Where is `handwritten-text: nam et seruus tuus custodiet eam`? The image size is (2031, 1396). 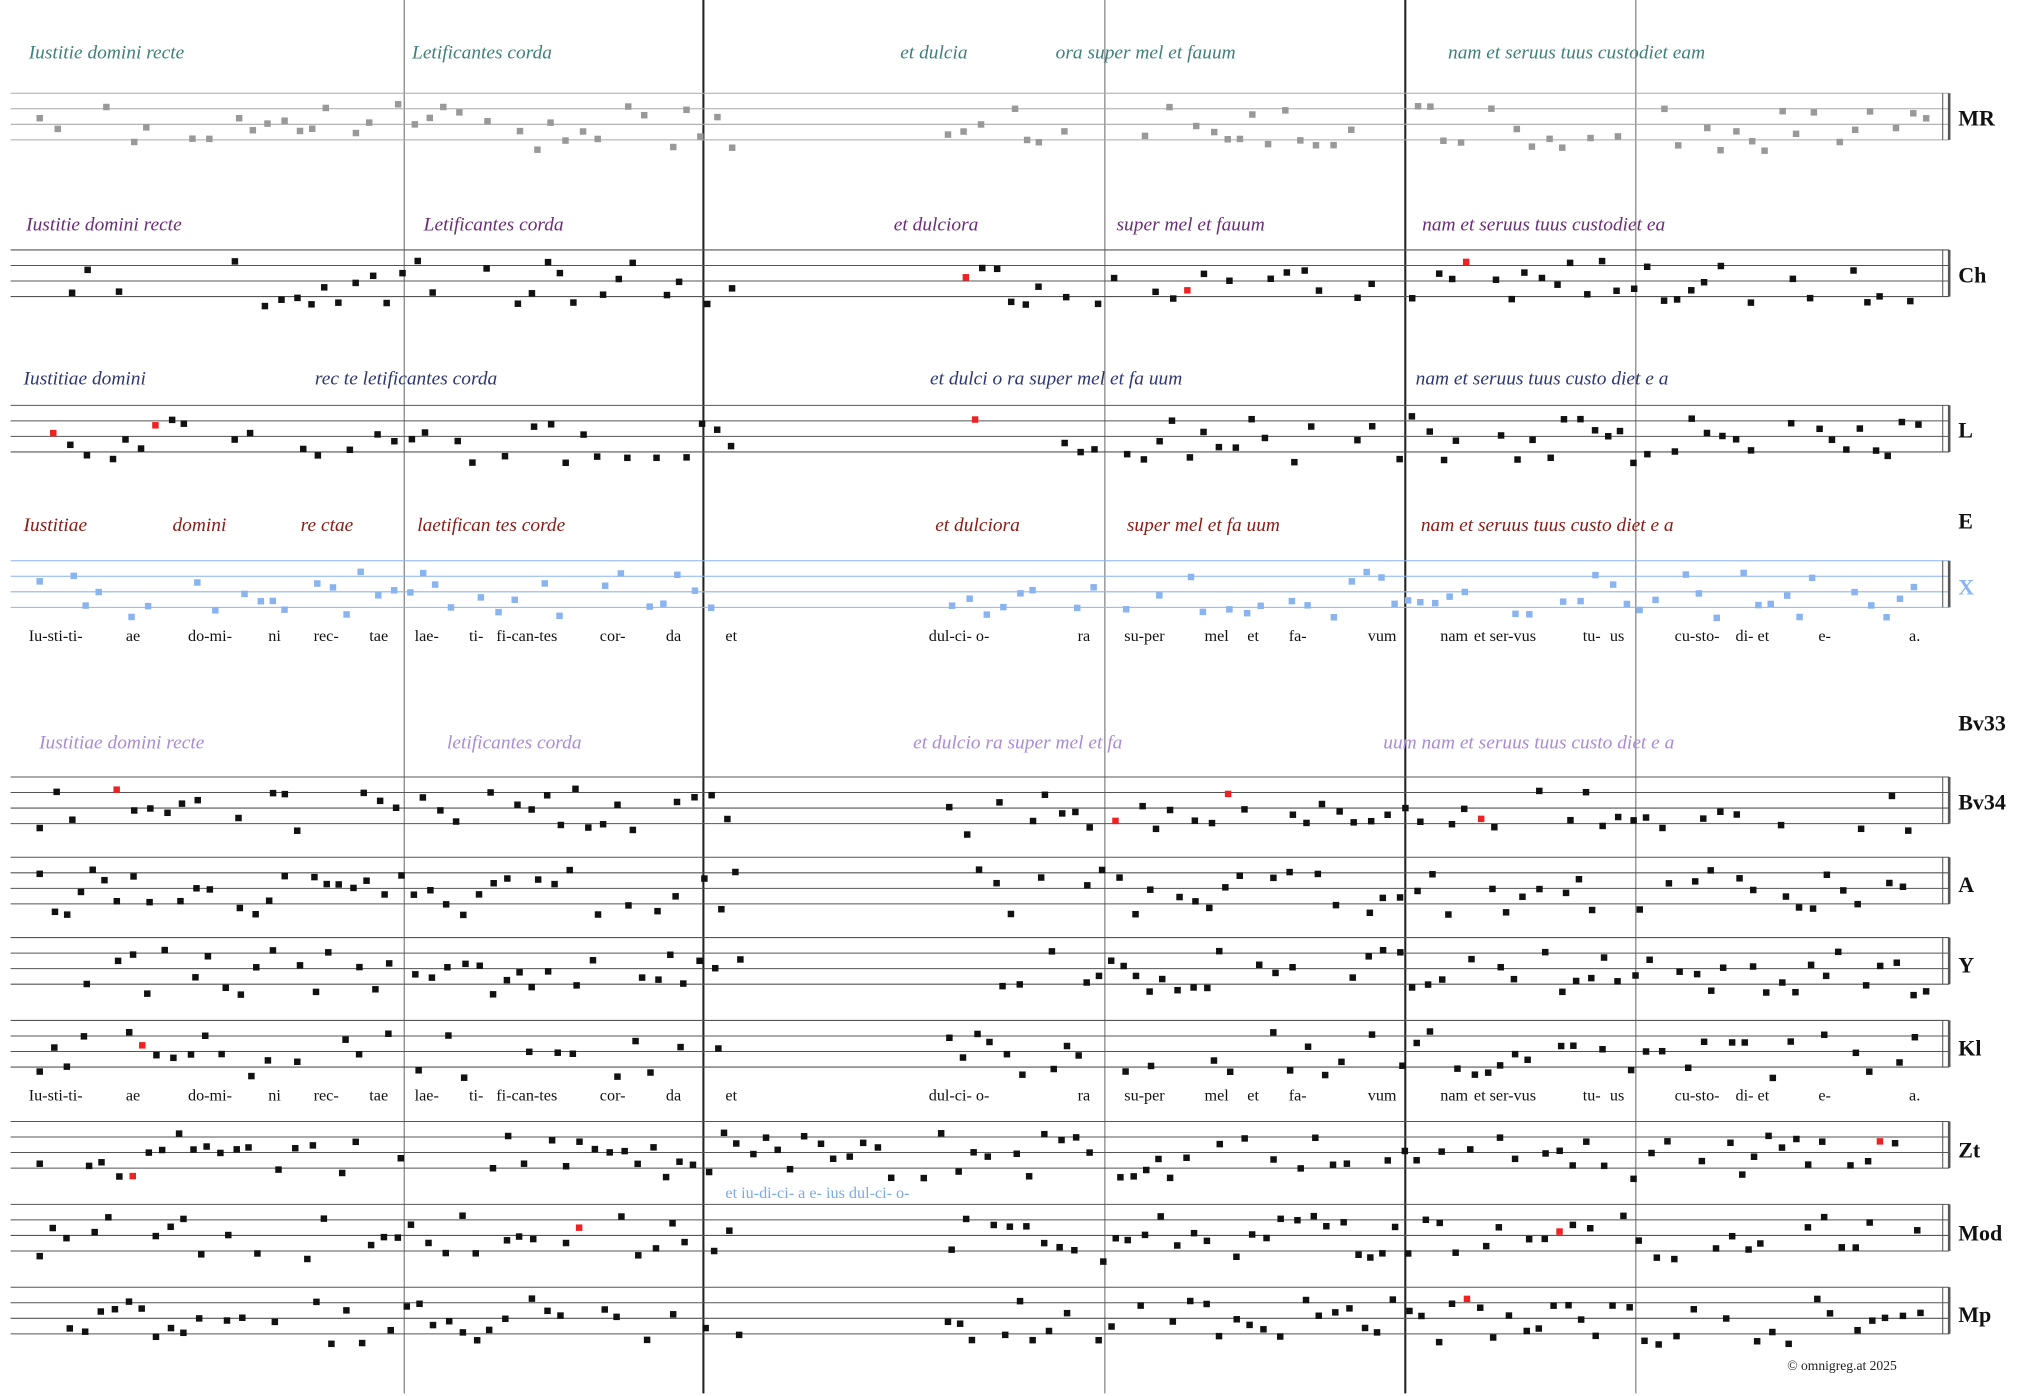 handwritten-text: nam et seruus tuus custodiet eam is located at coordinates (1576, 52).